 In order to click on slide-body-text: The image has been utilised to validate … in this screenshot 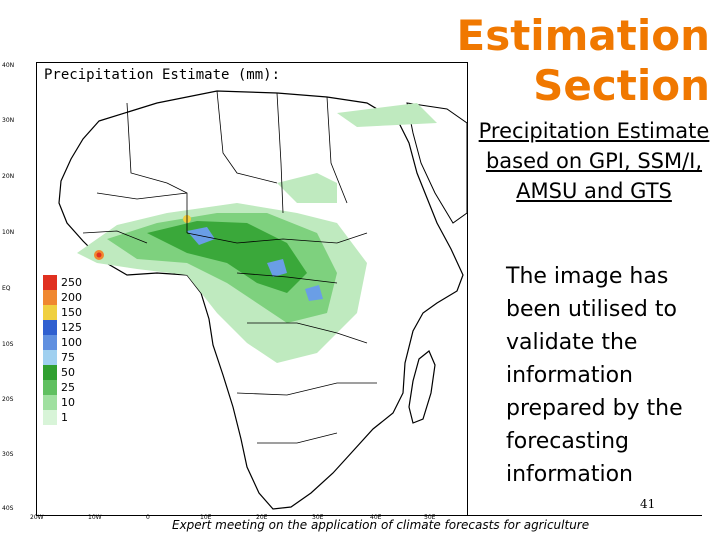, I will do `click(594, 375)`.